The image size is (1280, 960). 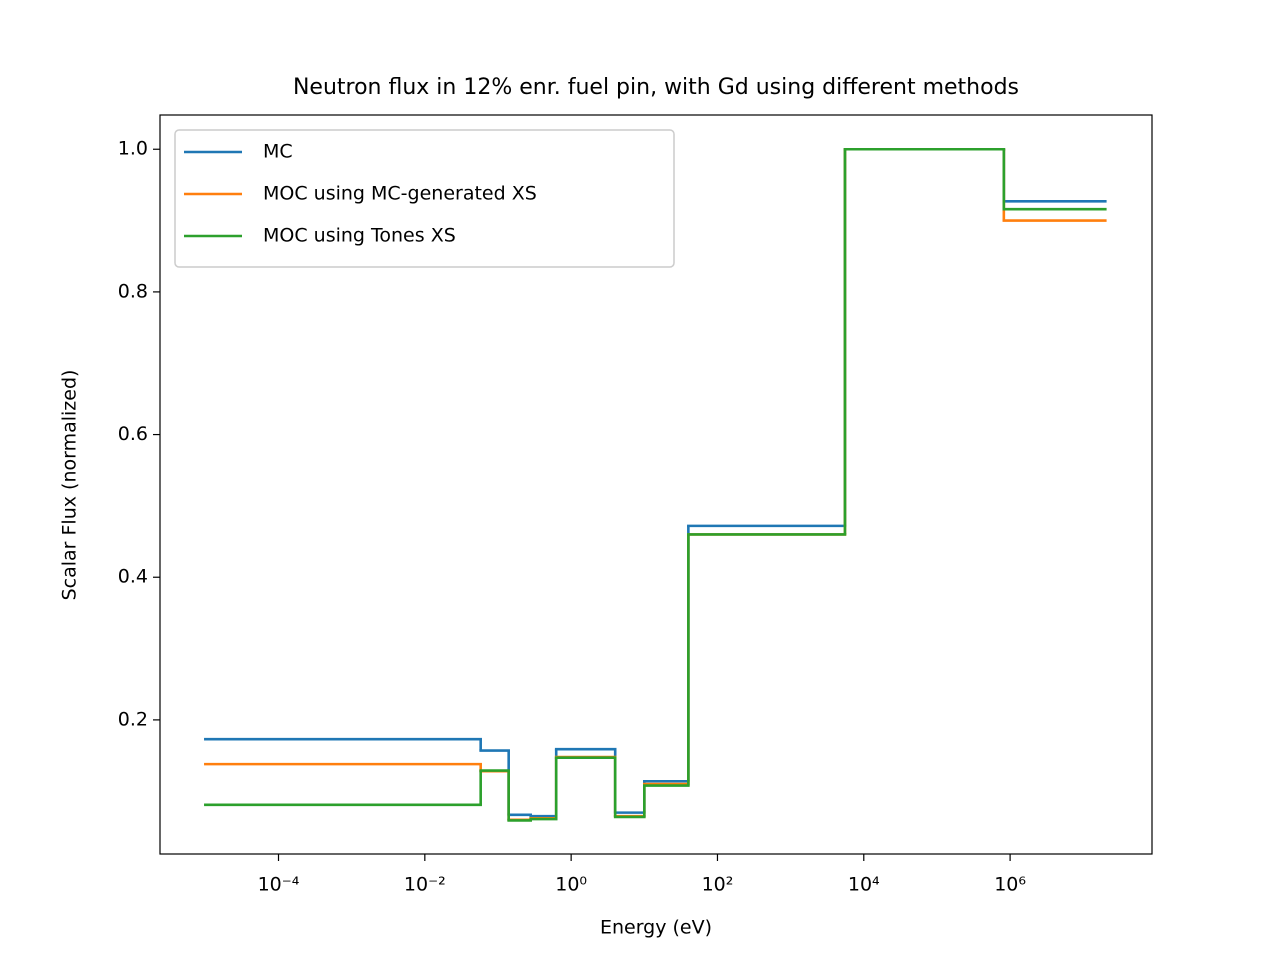 I want to click on legend-label: MOC using Tones XS, so click(x=359, y=236).